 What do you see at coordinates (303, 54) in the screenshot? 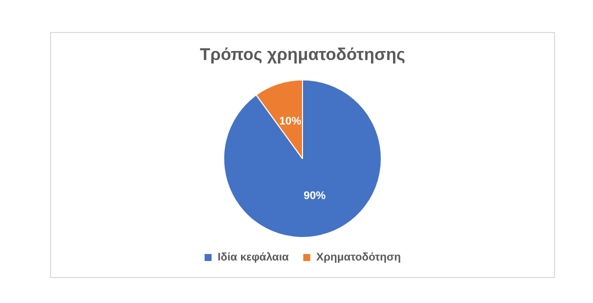
I see `chart-title: Τρόπος χρηματοδότησης` at bounding box center [303, 54].